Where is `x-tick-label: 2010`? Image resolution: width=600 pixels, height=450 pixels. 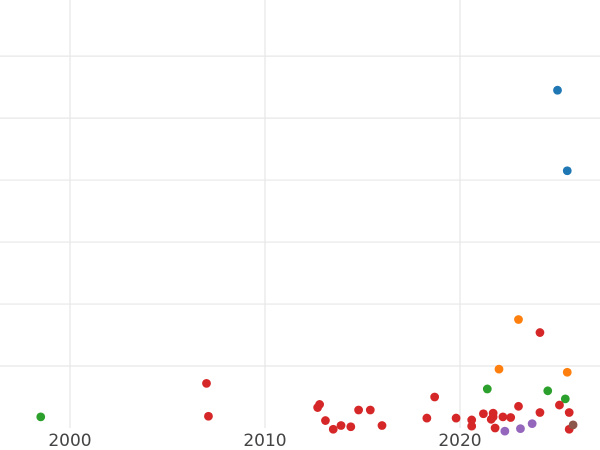
x-tick-label: 2010 is located at coordinates (264, 440).